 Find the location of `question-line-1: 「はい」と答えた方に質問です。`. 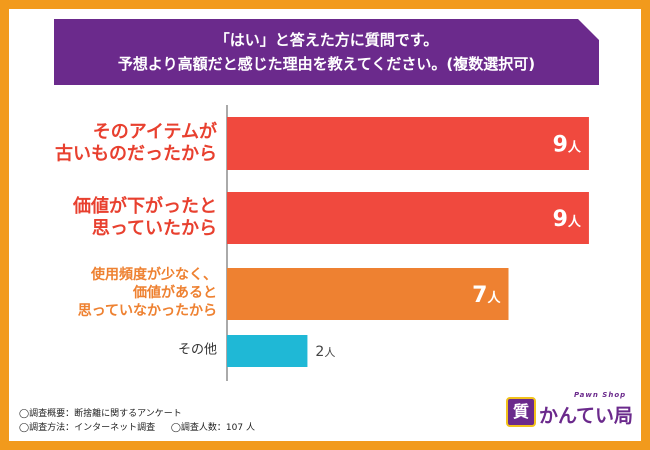

question-line-1: 「はい」と答えた方に質問です。 is located at coordinates (326, 40).